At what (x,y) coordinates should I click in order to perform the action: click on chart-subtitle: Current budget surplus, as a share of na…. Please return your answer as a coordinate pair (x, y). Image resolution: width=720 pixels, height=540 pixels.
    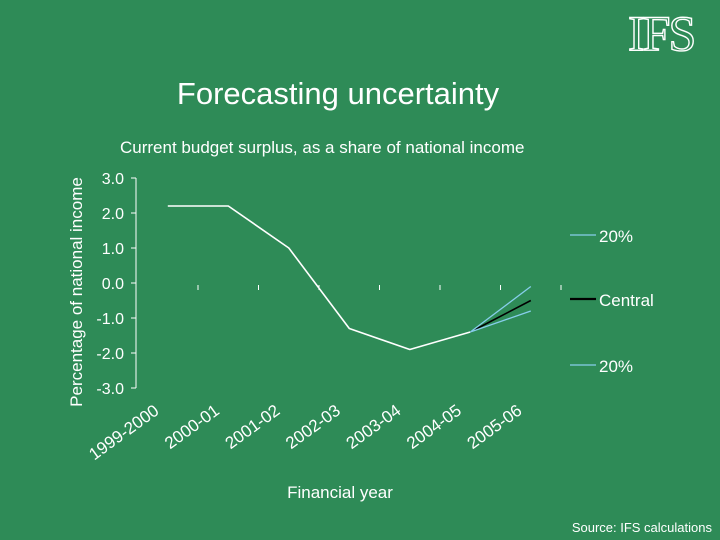
    Looking at the image, I should click on (322, 147).